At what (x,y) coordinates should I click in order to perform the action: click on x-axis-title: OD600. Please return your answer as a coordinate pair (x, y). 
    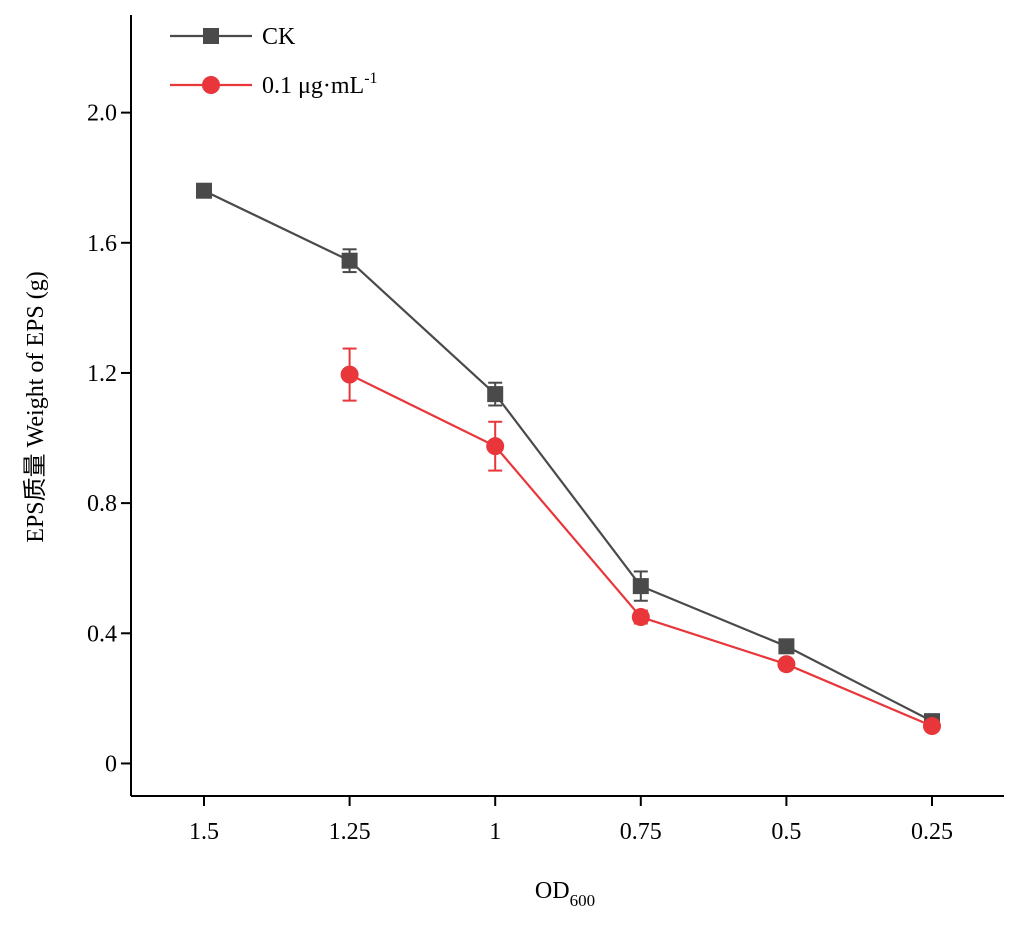
    Looking at the image, I should click on (565, 894).